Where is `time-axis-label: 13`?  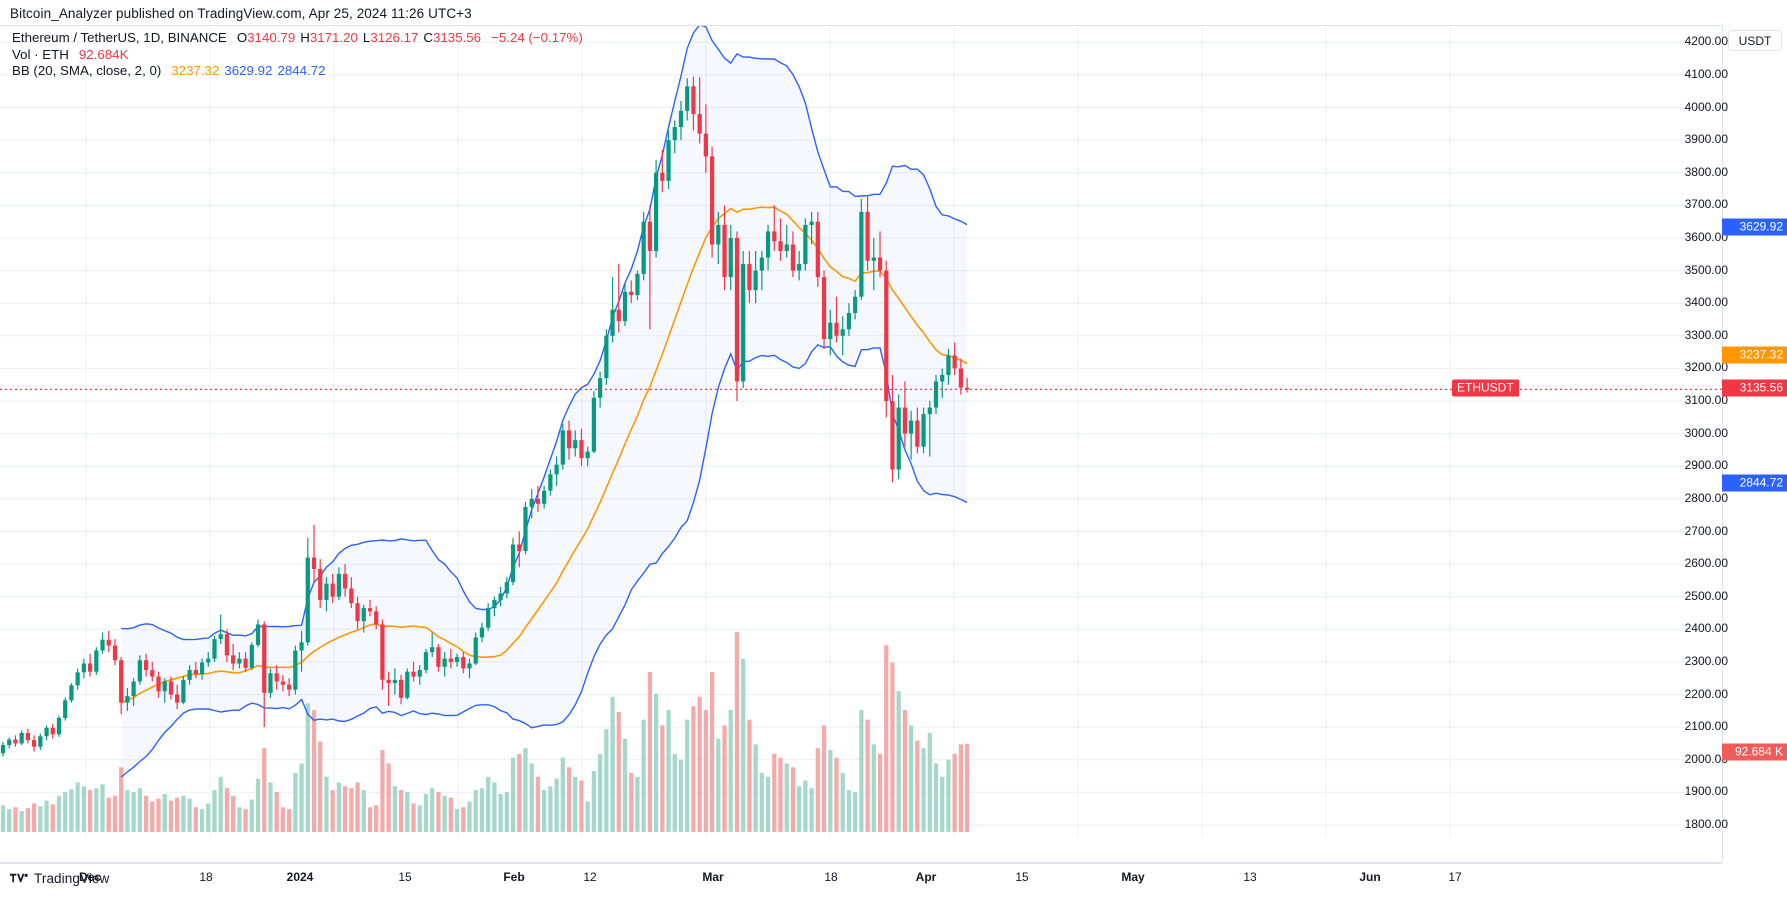 time-axis-label: 13 is located at coordinates (1250, 877).